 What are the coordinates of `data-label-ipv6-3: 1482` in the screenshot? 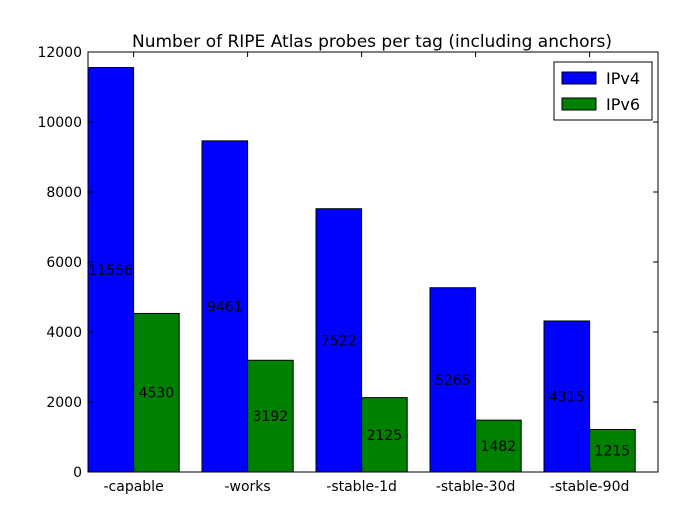 It's located at (499, 447).